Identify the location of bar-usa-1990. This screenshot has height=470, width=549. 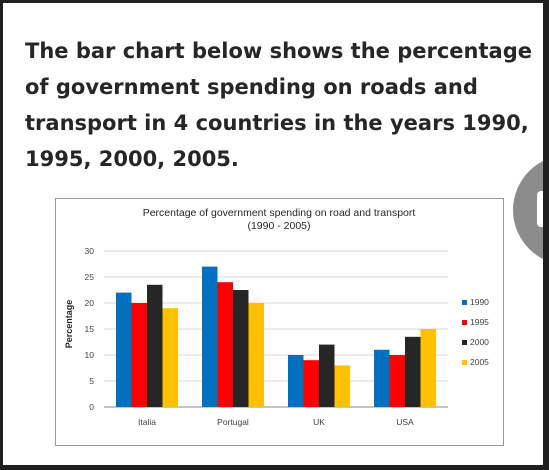
(382, 378).